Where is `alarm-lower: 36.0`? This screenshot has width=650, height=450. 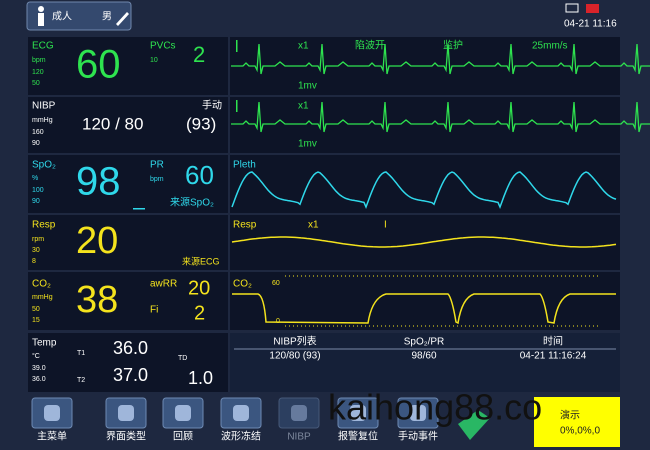 alarm-lower: 36.0 is located at coordinates (39, 379).